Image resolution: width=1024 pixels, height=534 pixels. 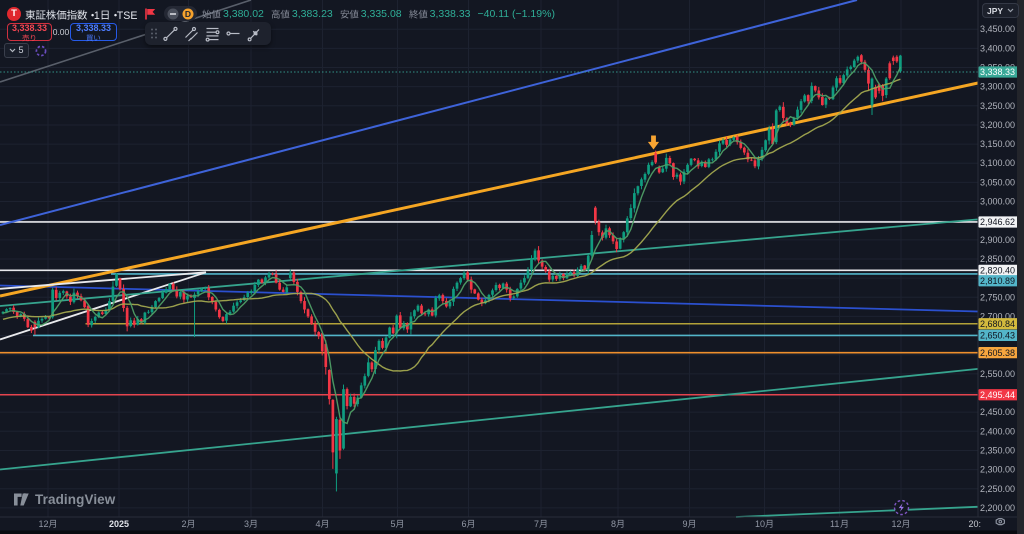 I want to click on time-axis-label: 8, so click(x=613, y=524).